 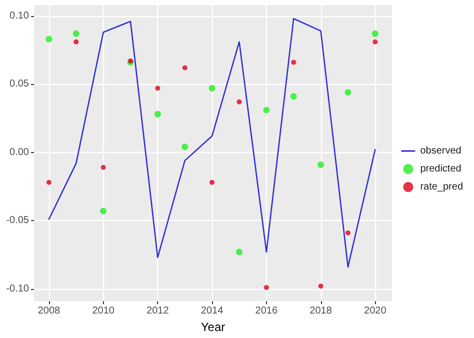 I want to click on y-tick-label: -0.10, so click(x=18, y=288).